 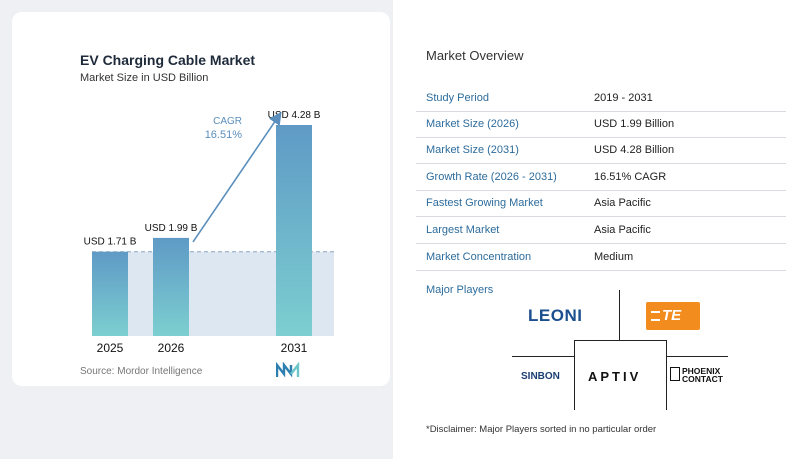 What do you see at coordinates (224, 135) in the screenshot?
I see `cagr-value: 16.51%` at bounding box center [224, 135].